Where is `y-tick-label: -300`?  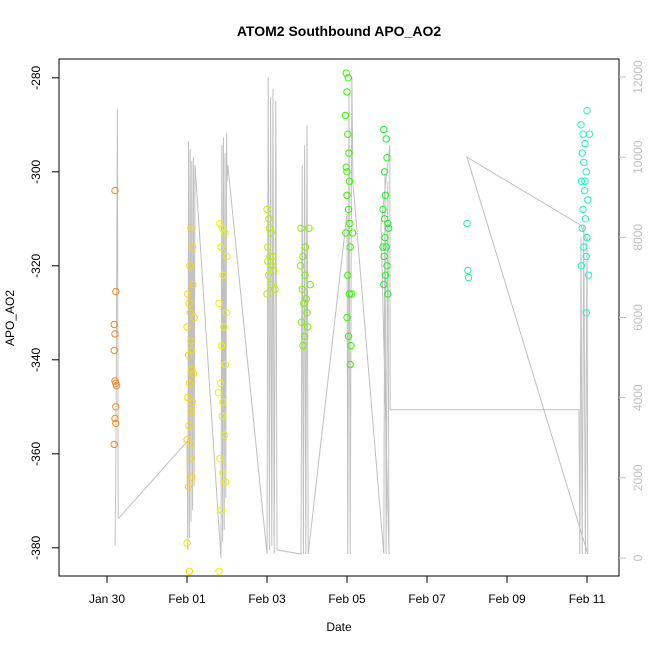 y-tick-label: -300 is located at coordinates (36, 171).